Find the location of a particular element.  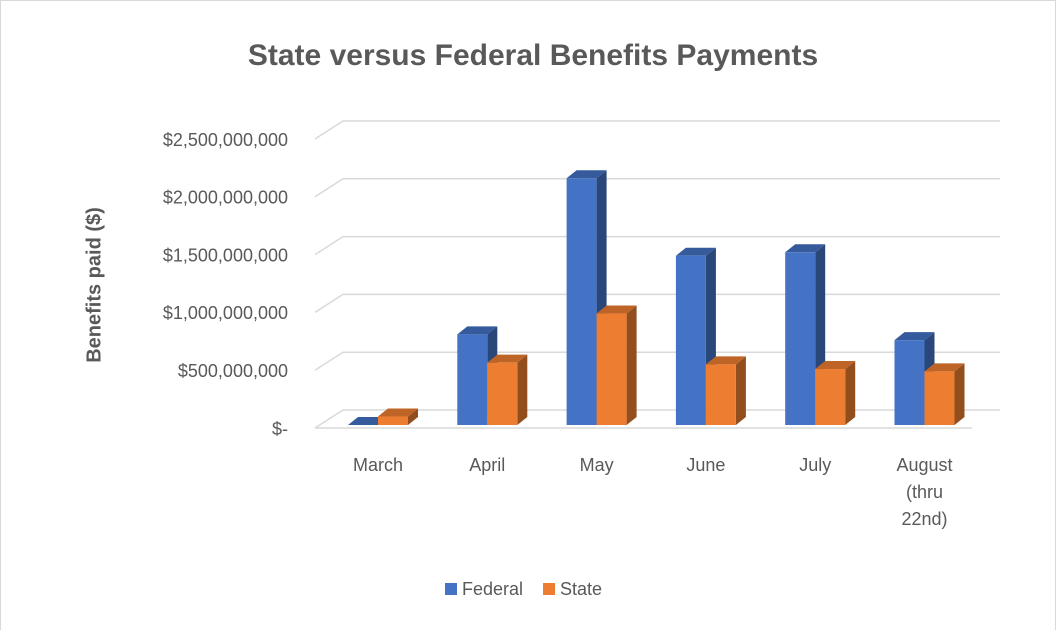

y-tick-label: $500,000,000 is located at coordinates (233, 371).